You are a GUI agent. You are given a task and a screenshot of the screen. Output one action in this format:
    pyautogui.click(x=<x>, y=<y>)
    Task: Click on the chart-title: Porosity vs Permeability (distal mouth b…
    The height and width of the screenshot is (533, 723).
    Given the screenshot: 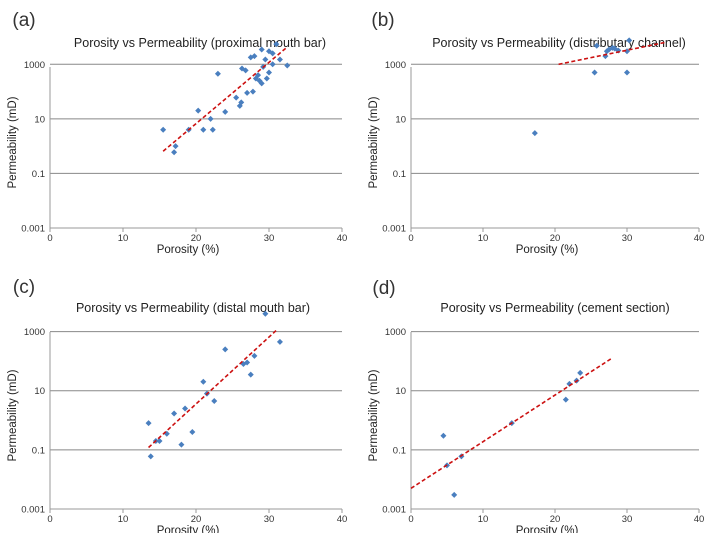 What is the action you would take?
    pyautogui.click(x=193, y=308)
    